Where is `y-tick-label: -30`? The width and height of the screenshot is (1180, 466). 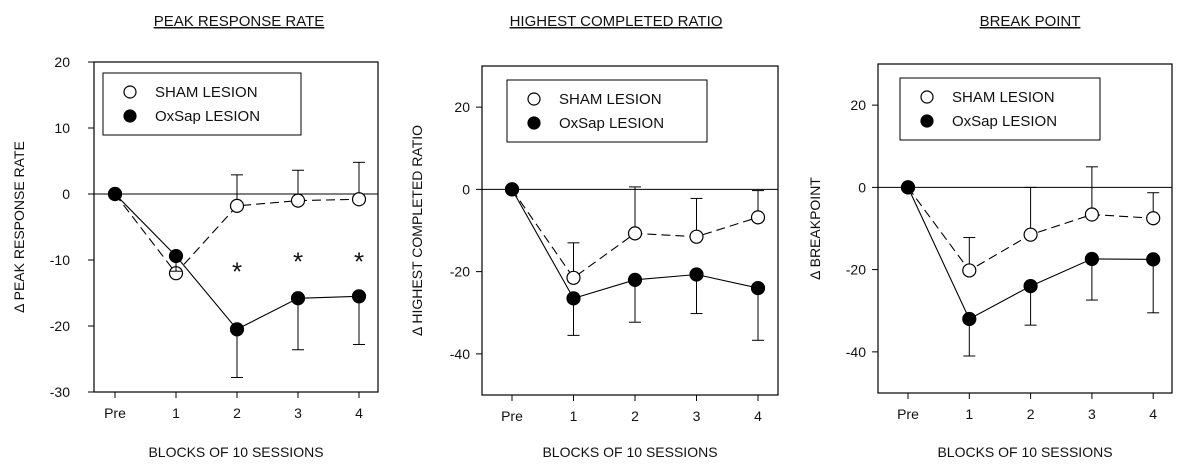
y-tick-label: -30 is located at coordinates (60, 392).